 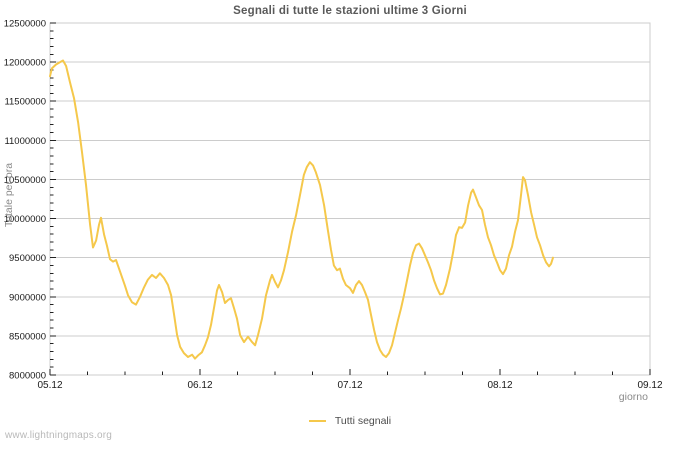 I want to click on y-tick-label: 8000000, so click(x=27, y=376).